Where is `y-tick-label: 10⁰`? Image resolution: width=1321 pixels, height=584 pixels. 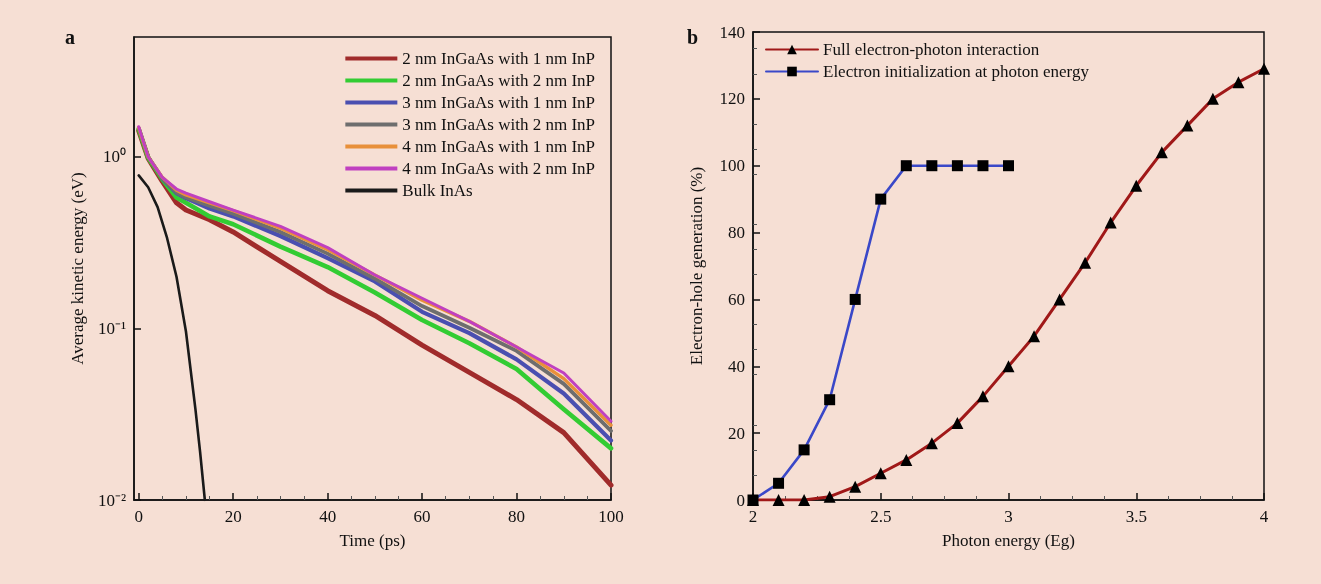 y-tick-label: 10⁰ is located at coordinates (114, 157).